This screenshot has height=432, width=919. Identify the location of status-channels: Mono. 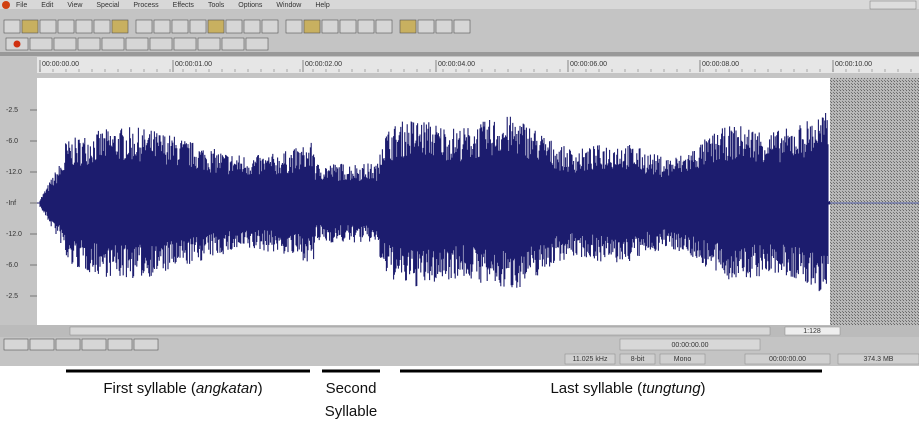
(683, 359).